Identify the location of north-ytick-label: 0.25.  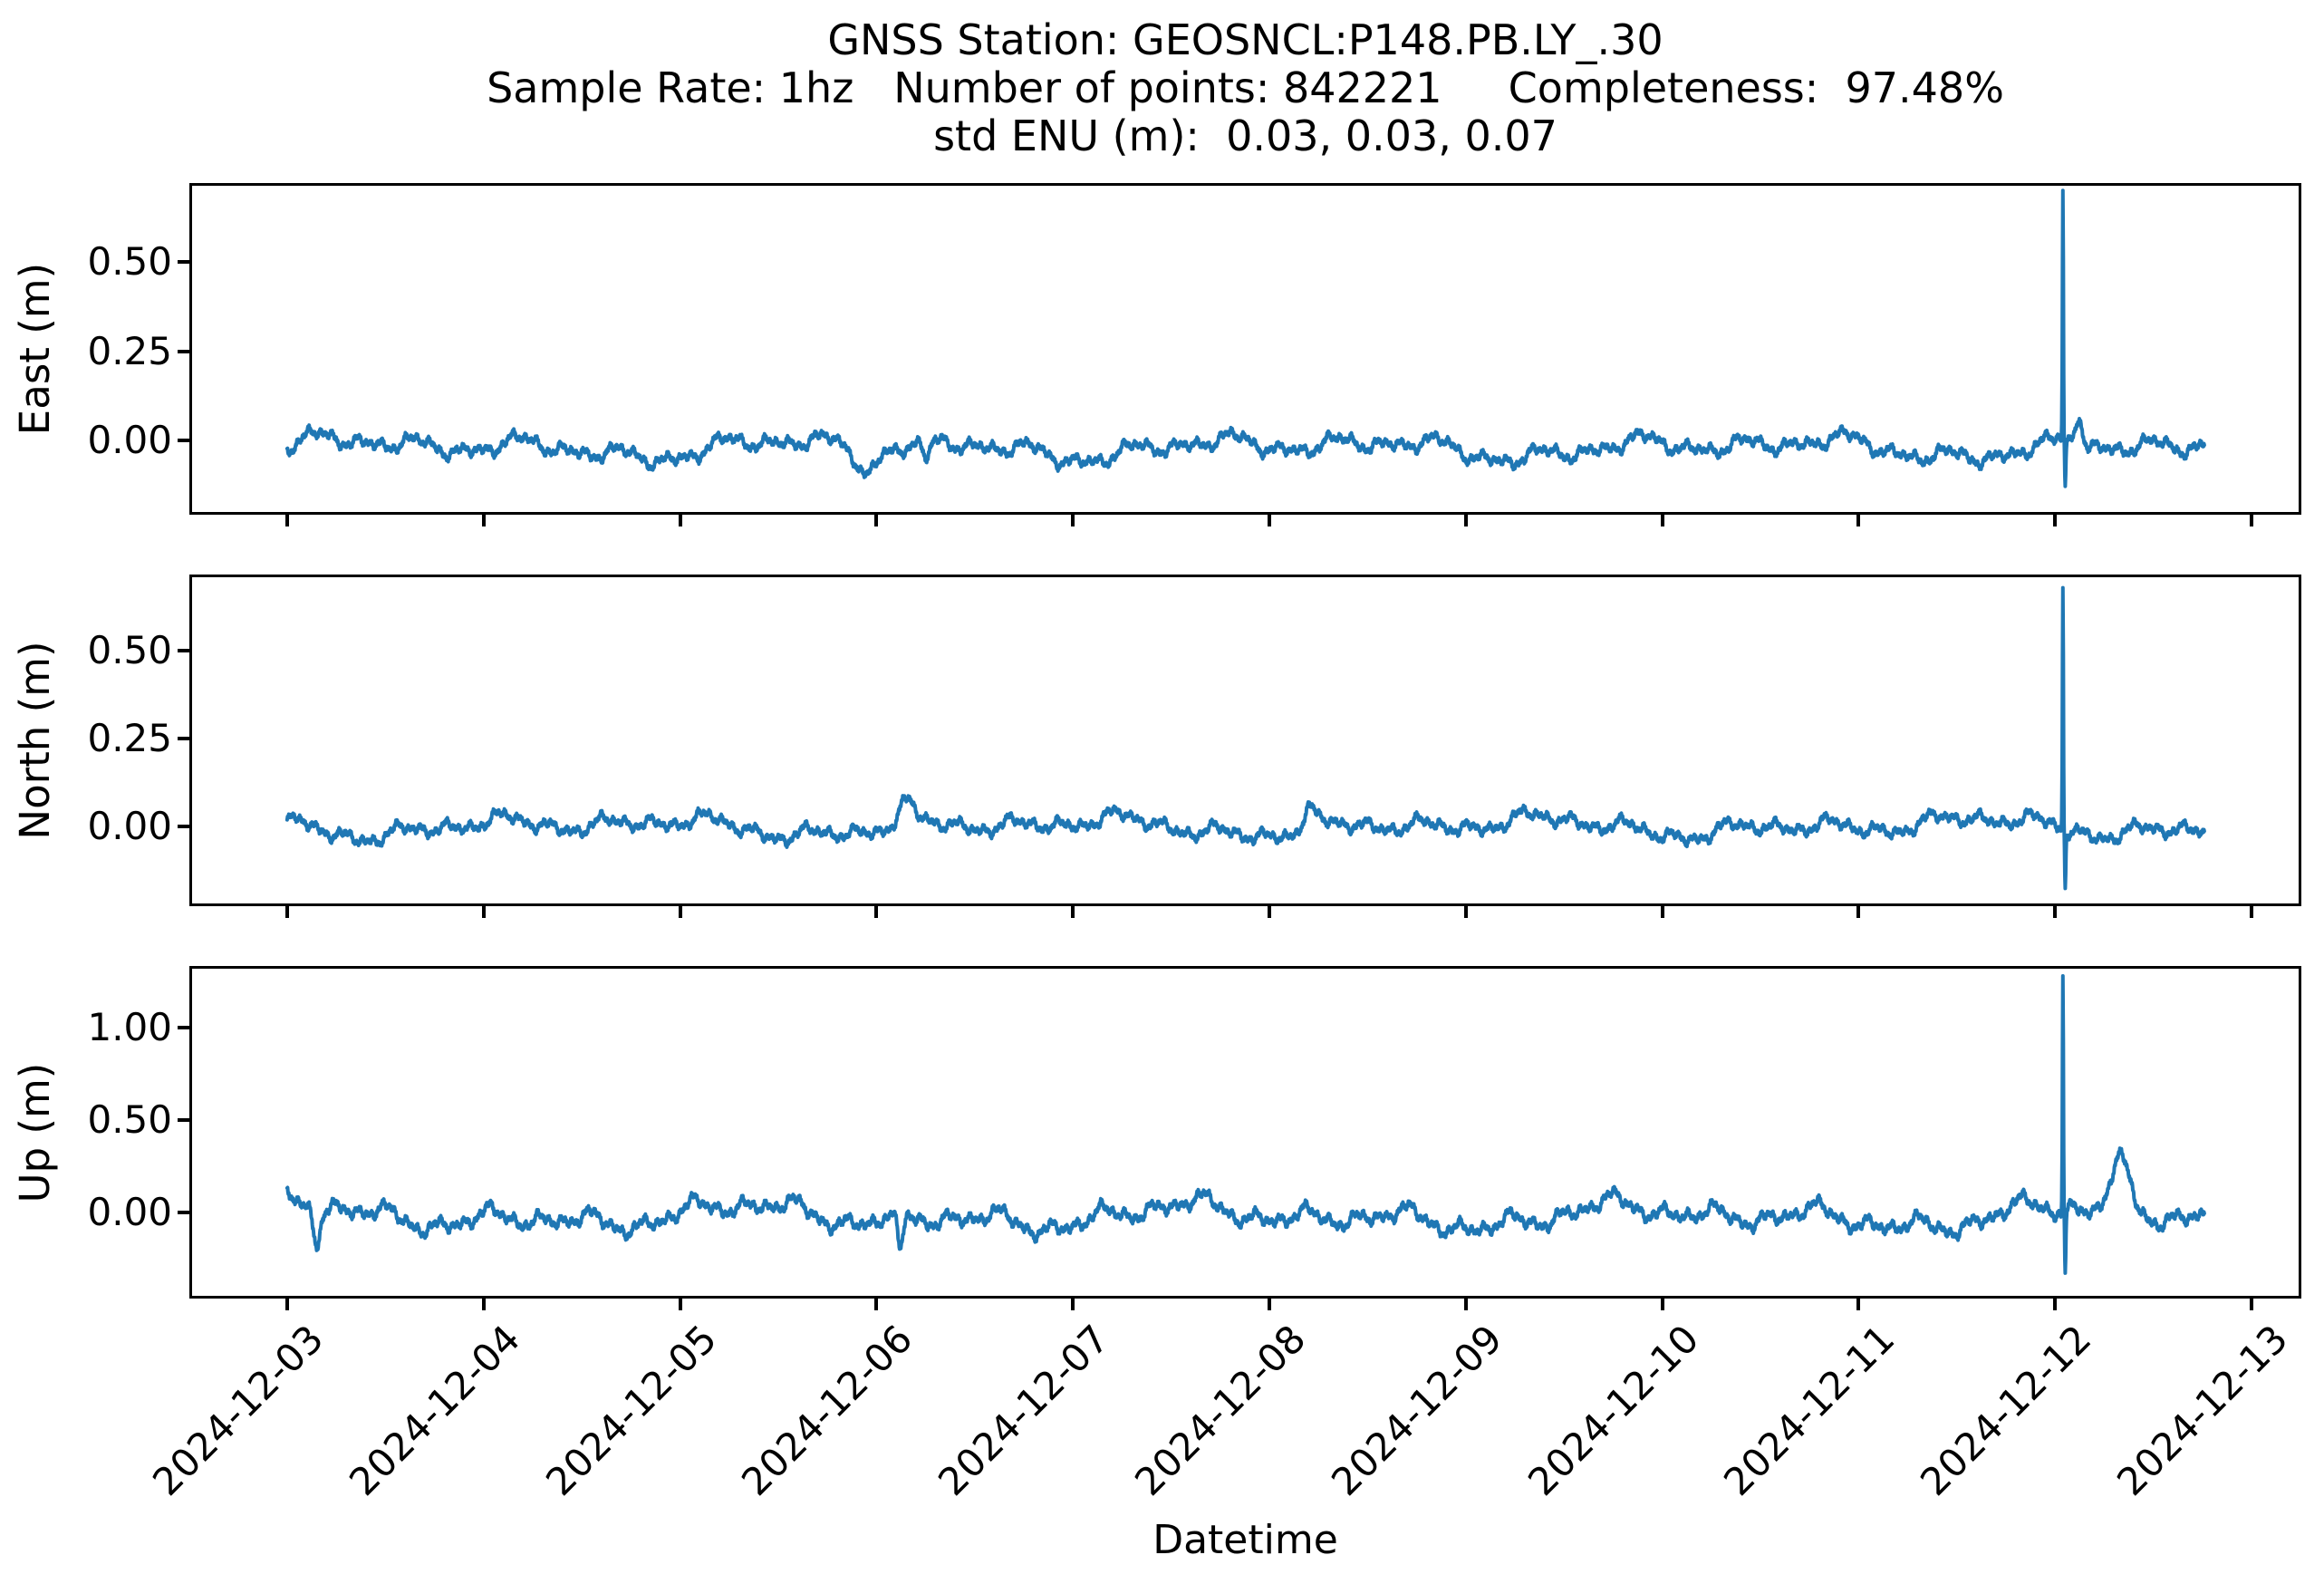
(129, 738).